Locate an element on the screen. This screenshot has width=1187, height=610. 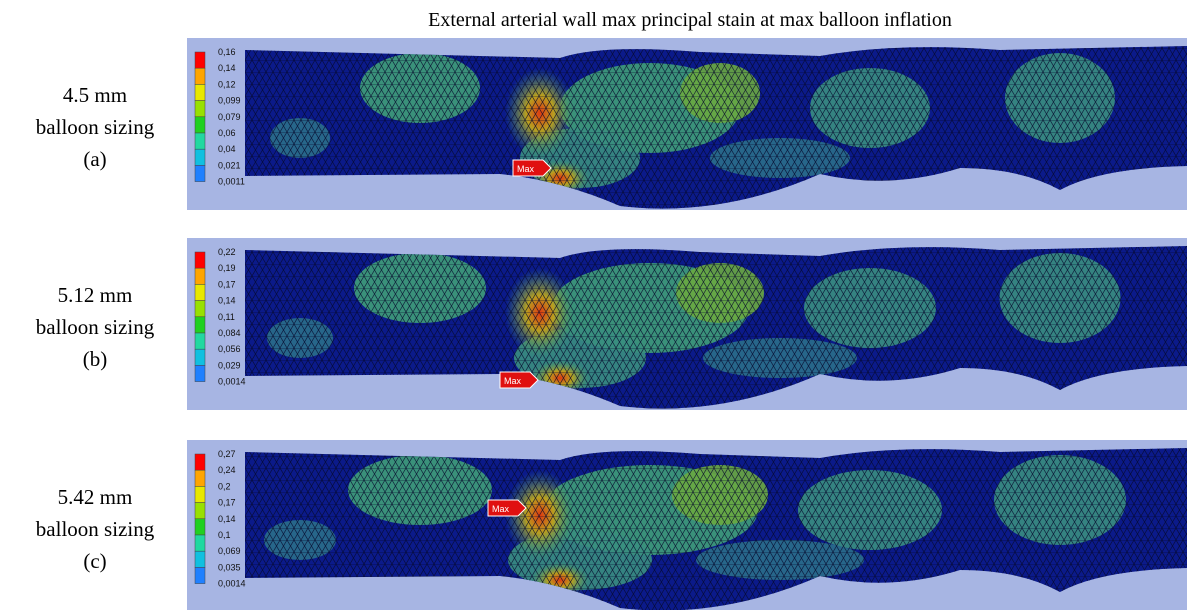
legend-label: 0,12 is located at coordinates (227, 84).